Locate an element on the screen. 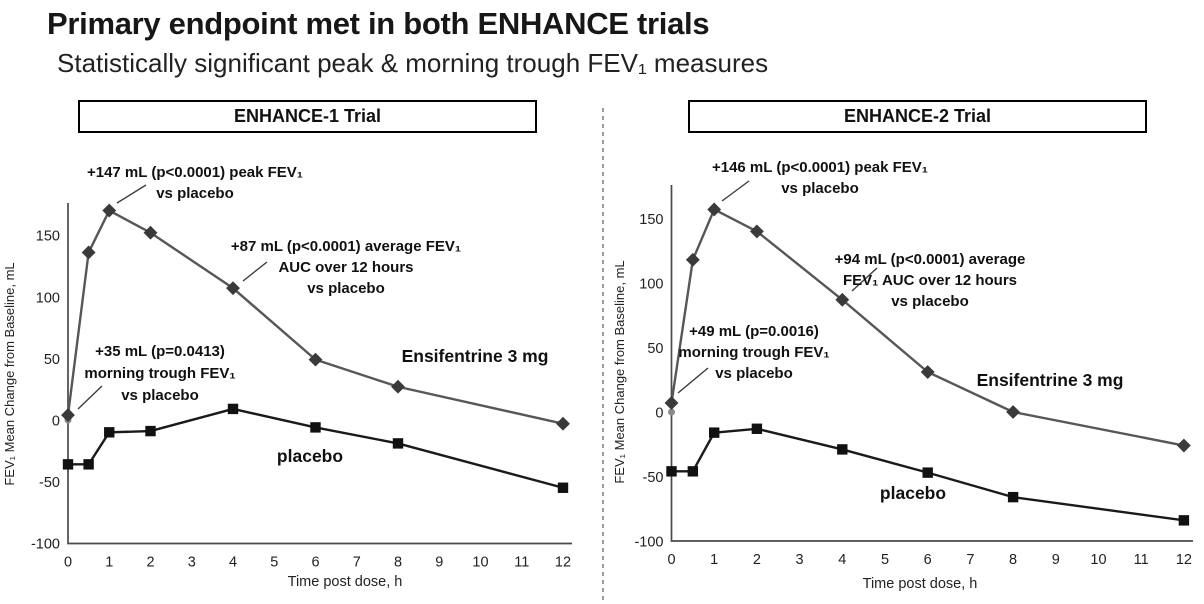 Image resolution: width=1204 pixels, height=604 pixels. x-tick-label: 2 is located at coordinates (150, 563).